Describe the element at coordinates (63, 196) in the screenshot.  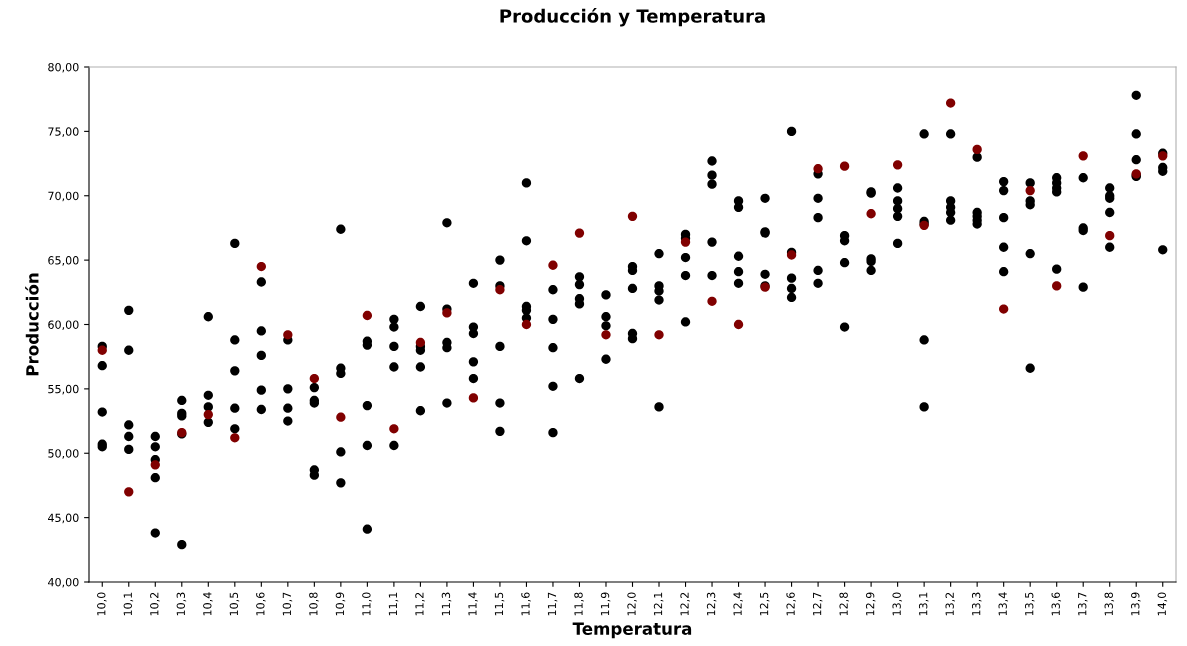
I see `y-tick-label: 70,00` at that location.